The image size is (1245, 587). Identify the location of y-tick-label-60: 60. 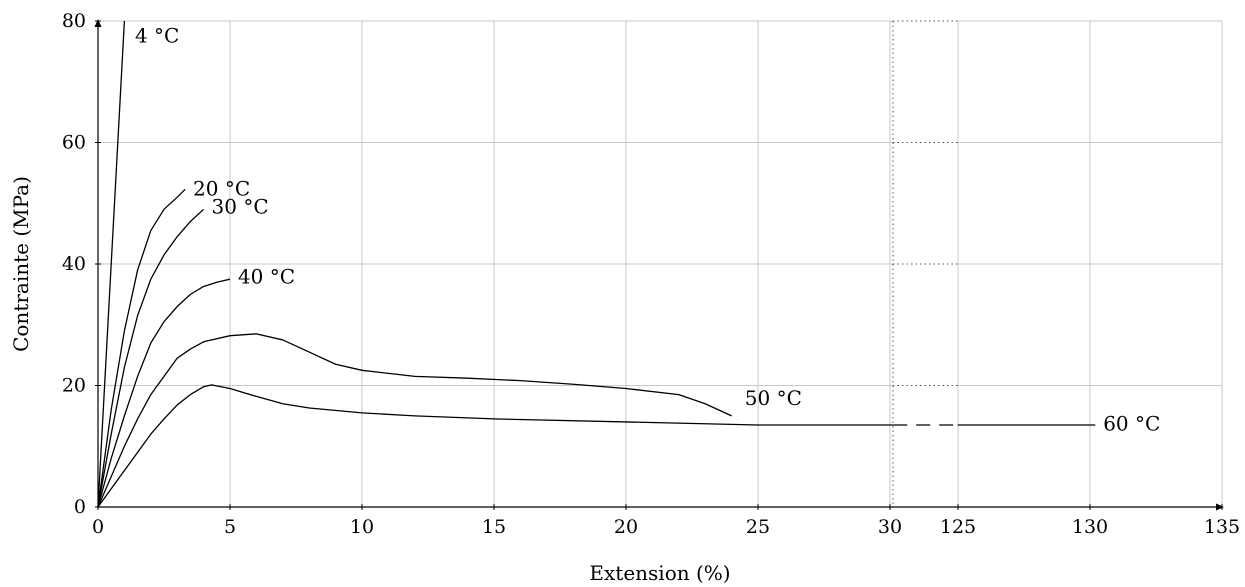
(74, 143).